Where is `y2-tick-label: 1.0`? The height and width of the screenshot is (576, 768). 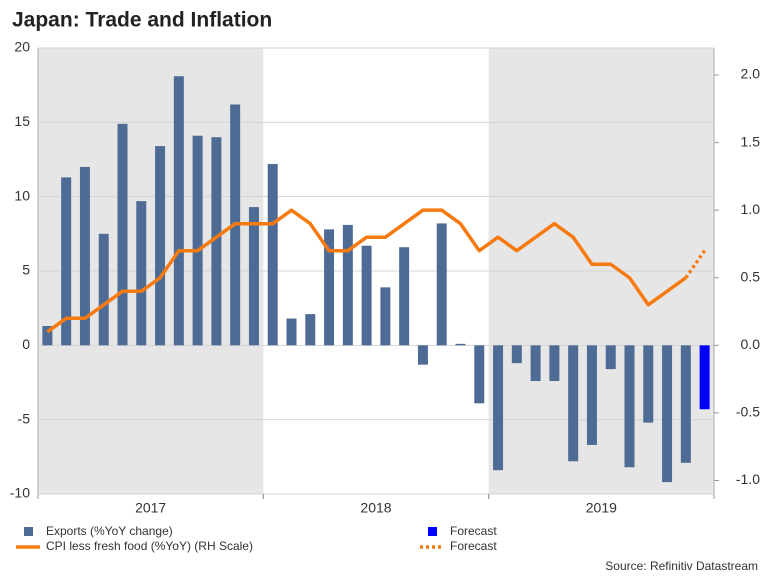
y2-tick-label: 1.0 is located at coordinates (751, 209).